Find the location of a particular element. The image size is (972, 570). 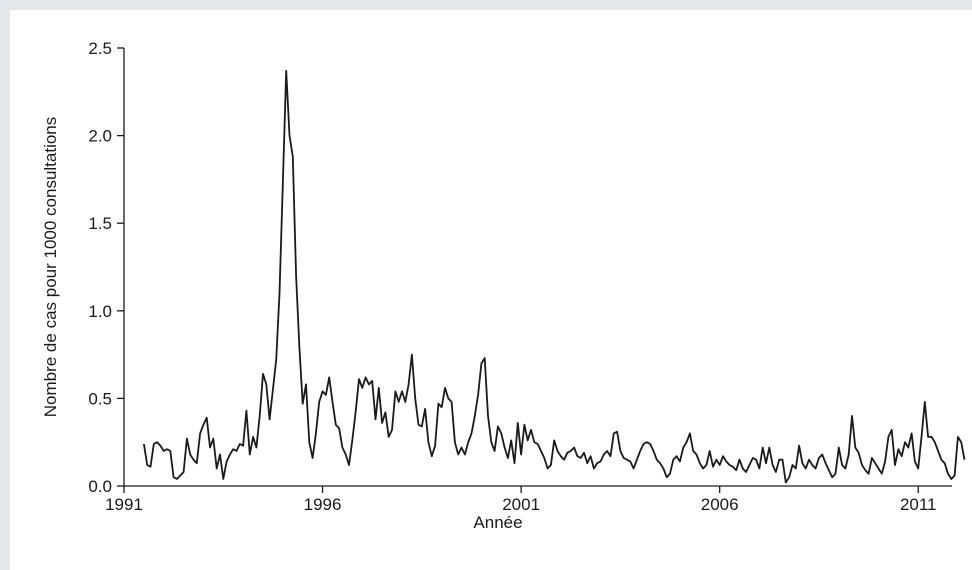

y-tick-label: 0.5 is located at coordinates (100, 398).